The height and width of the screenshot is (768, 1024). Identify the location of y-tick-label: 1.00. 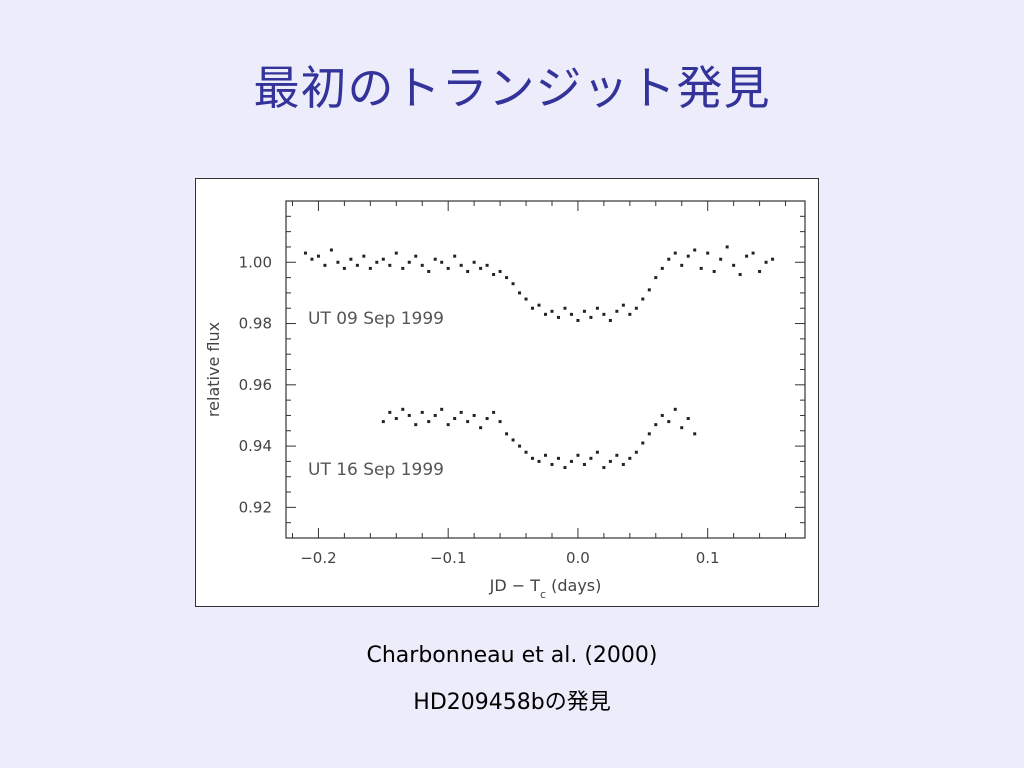
(255, 262).